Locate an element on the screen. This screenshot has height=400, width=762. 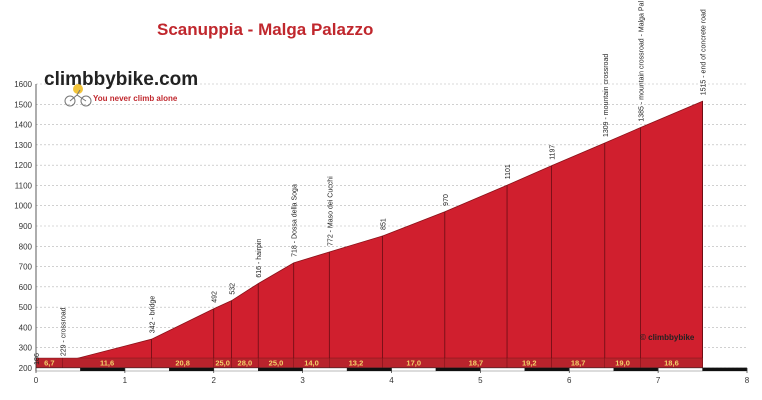
waypoint-label: 1101 is located at coordinates (508, 171).